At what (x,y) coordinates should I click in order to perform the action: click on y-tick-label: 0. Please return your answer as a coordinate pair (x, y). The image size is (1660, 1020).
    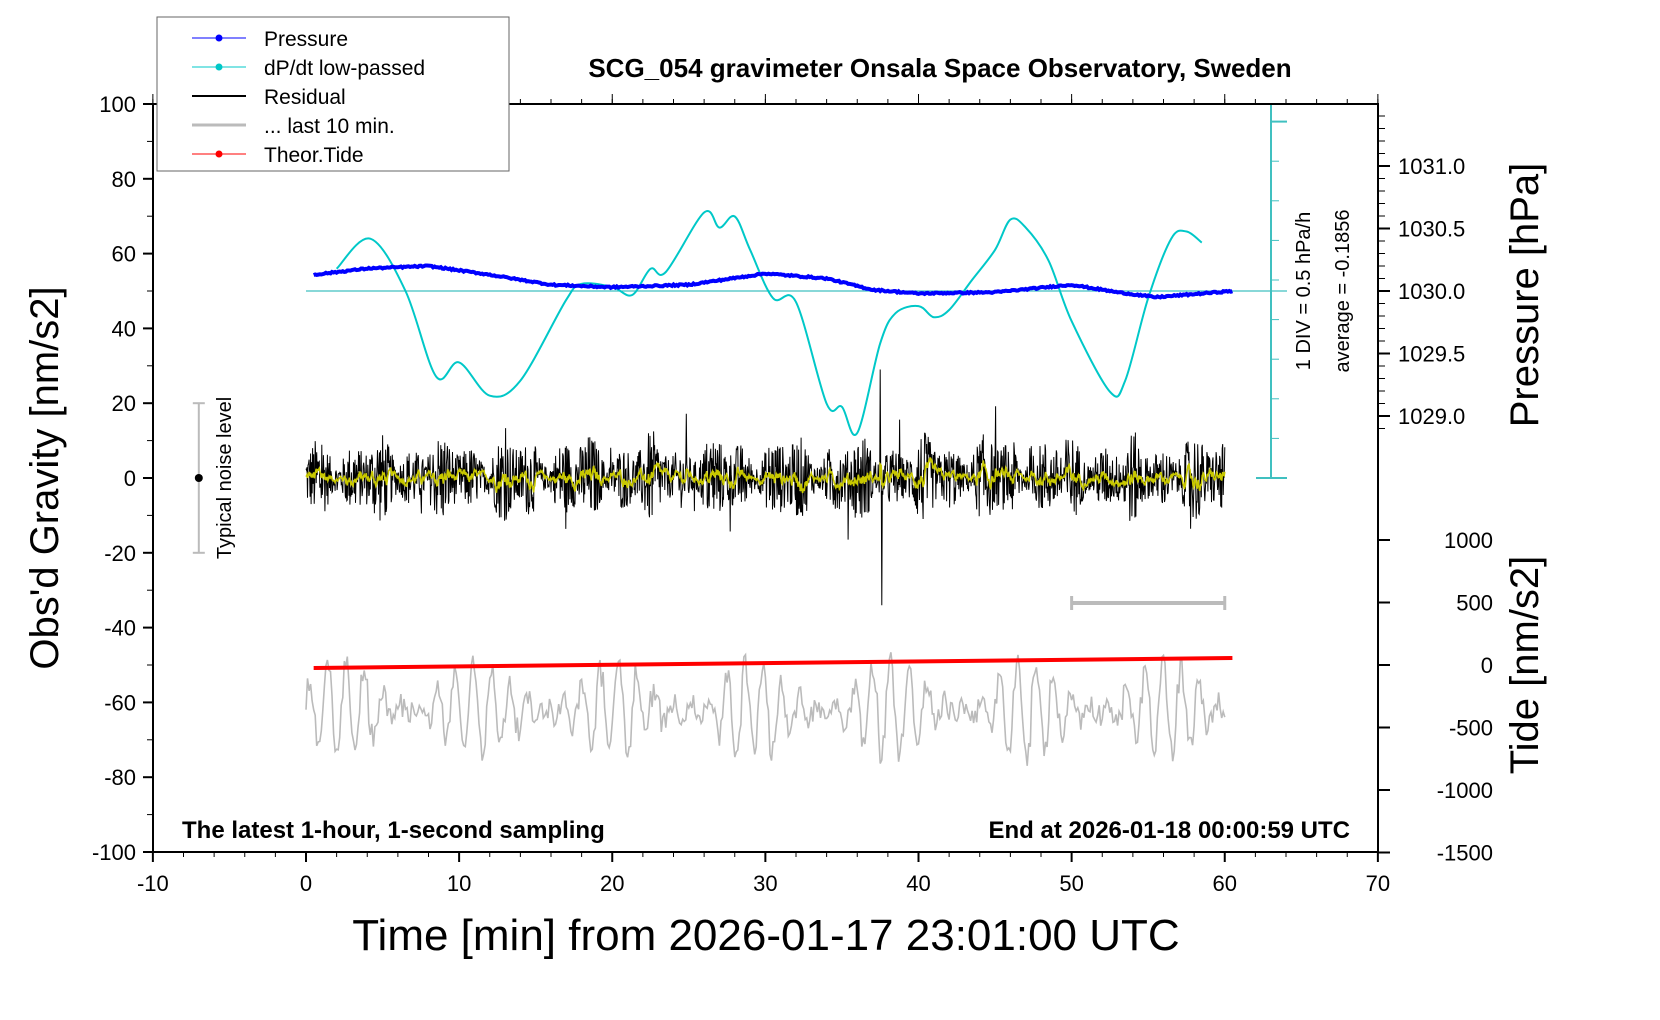
    Looking at the image, I should click on (130, 478).